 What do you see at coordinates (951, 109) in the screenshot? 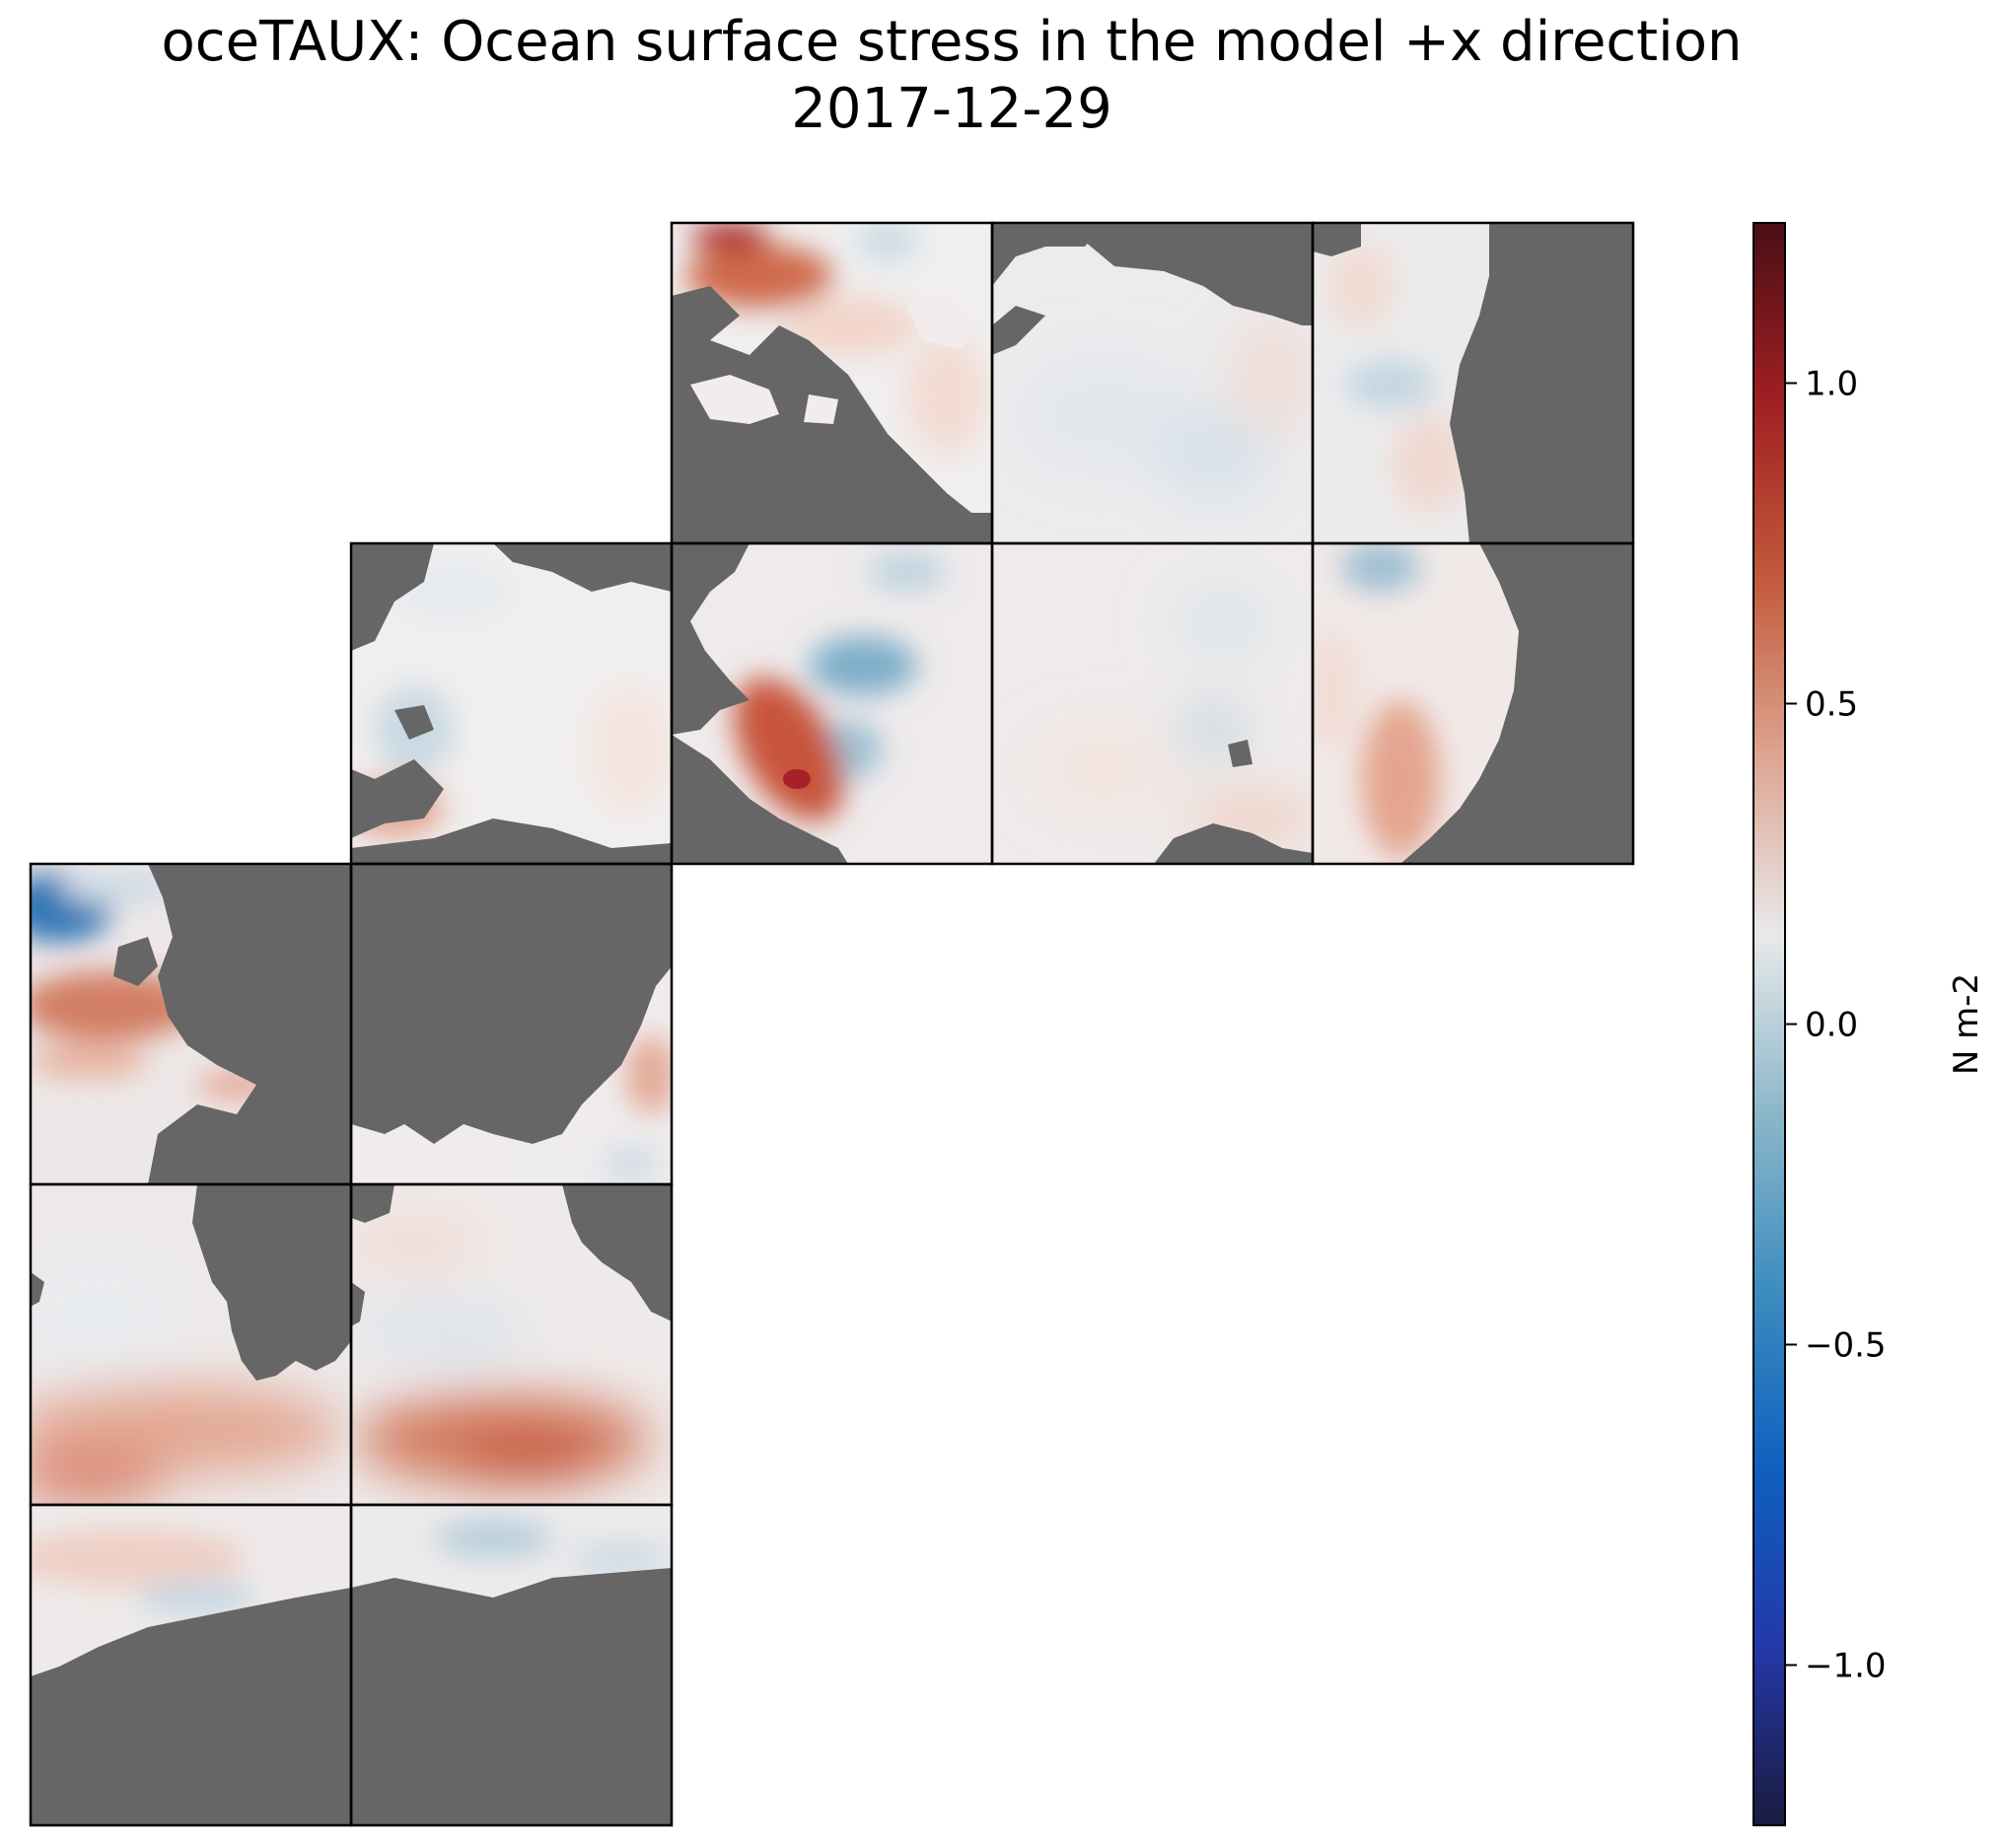
I see `chart-title-date: 2017-12-29` at bounding box center [951, 109].